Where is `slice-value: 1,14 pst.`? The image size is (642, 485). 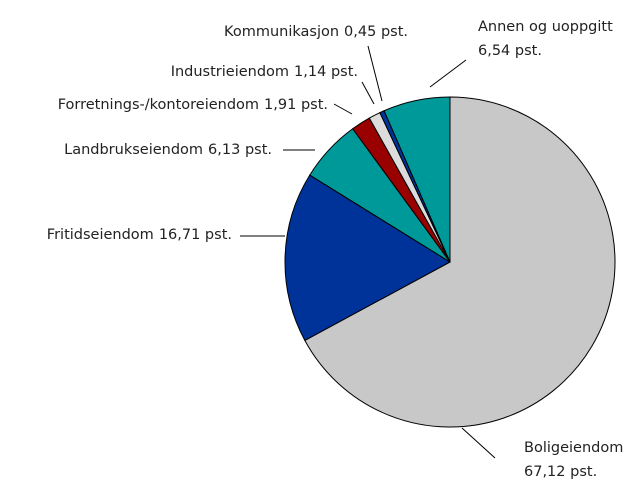 slice-value: 1,14 pst. is located at coordinates (326, 72).